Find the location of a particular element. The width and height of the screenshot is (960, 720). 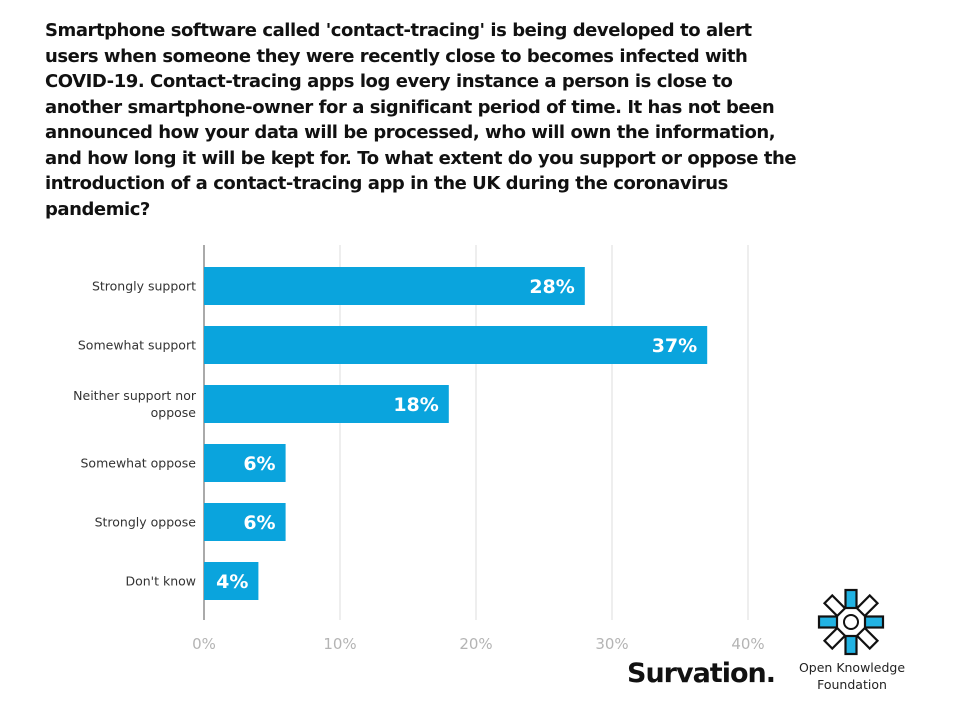

category-label: Strongly support is located at coordinates (144, 286).